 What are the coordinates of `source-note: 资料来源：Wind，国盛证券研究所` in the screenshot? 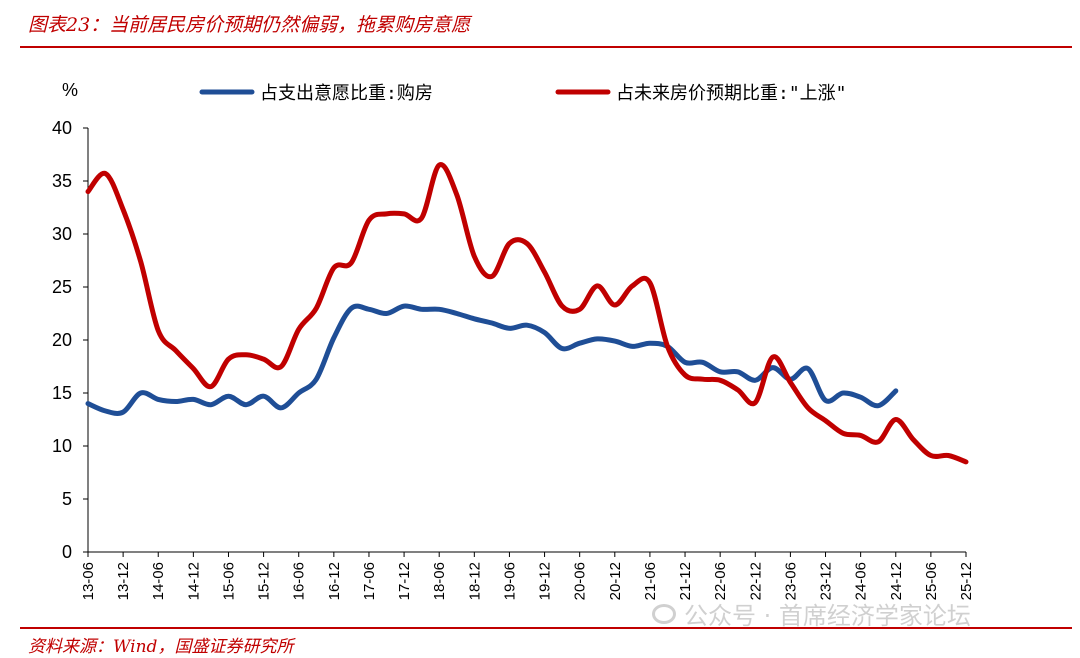 It's located at (161, 647).